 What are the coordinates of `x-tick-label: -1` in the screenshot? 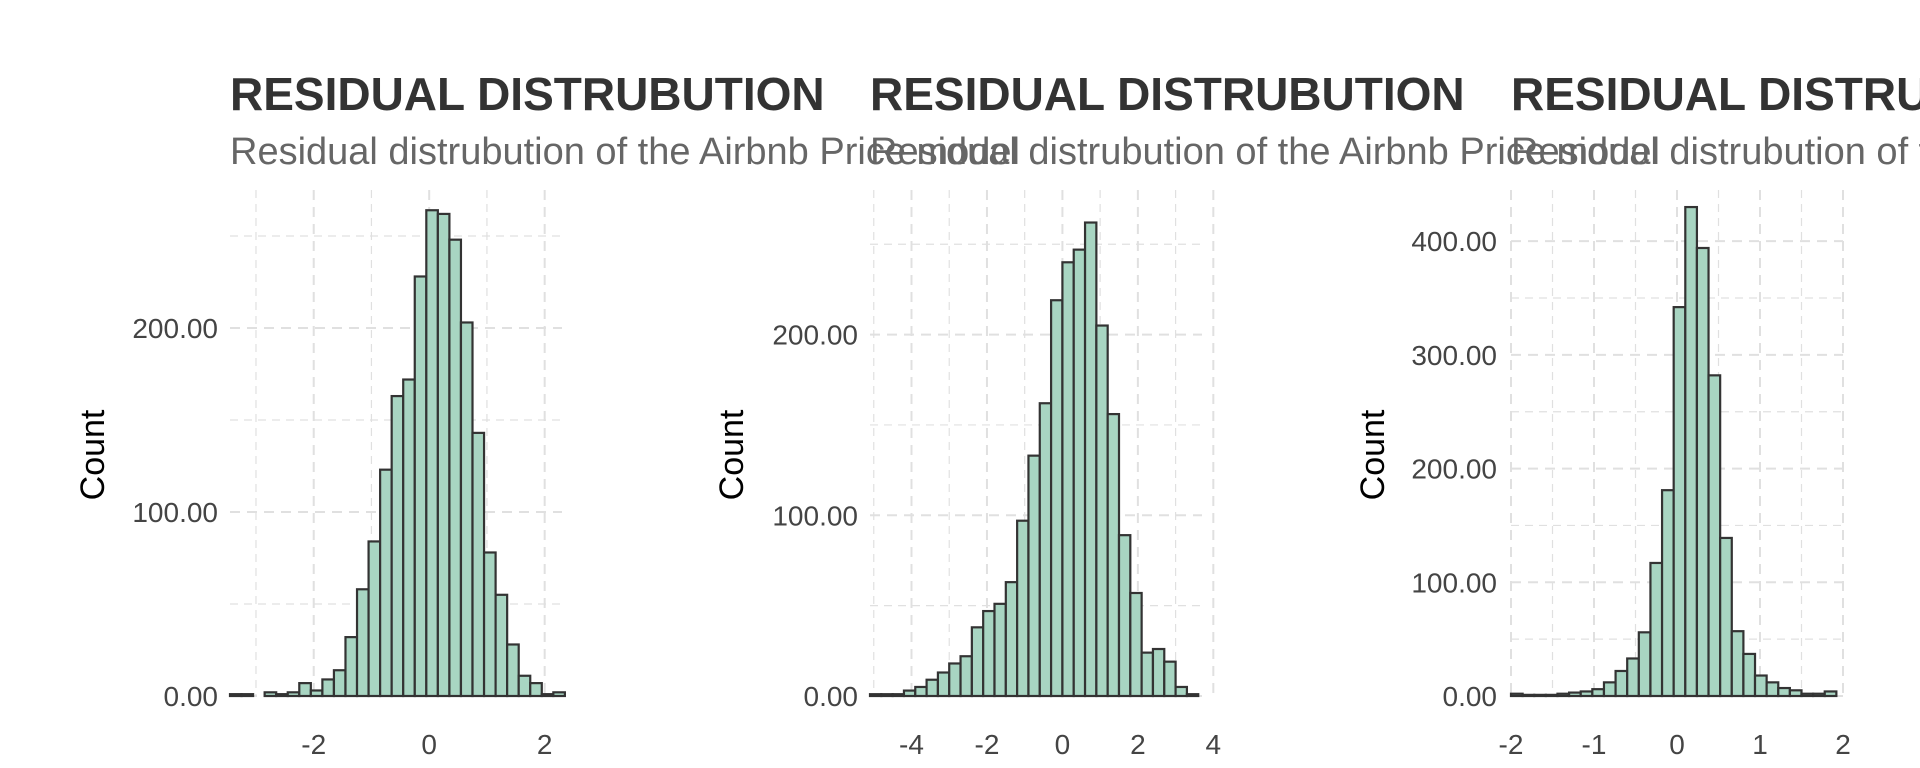 It's located at (1594, 744).